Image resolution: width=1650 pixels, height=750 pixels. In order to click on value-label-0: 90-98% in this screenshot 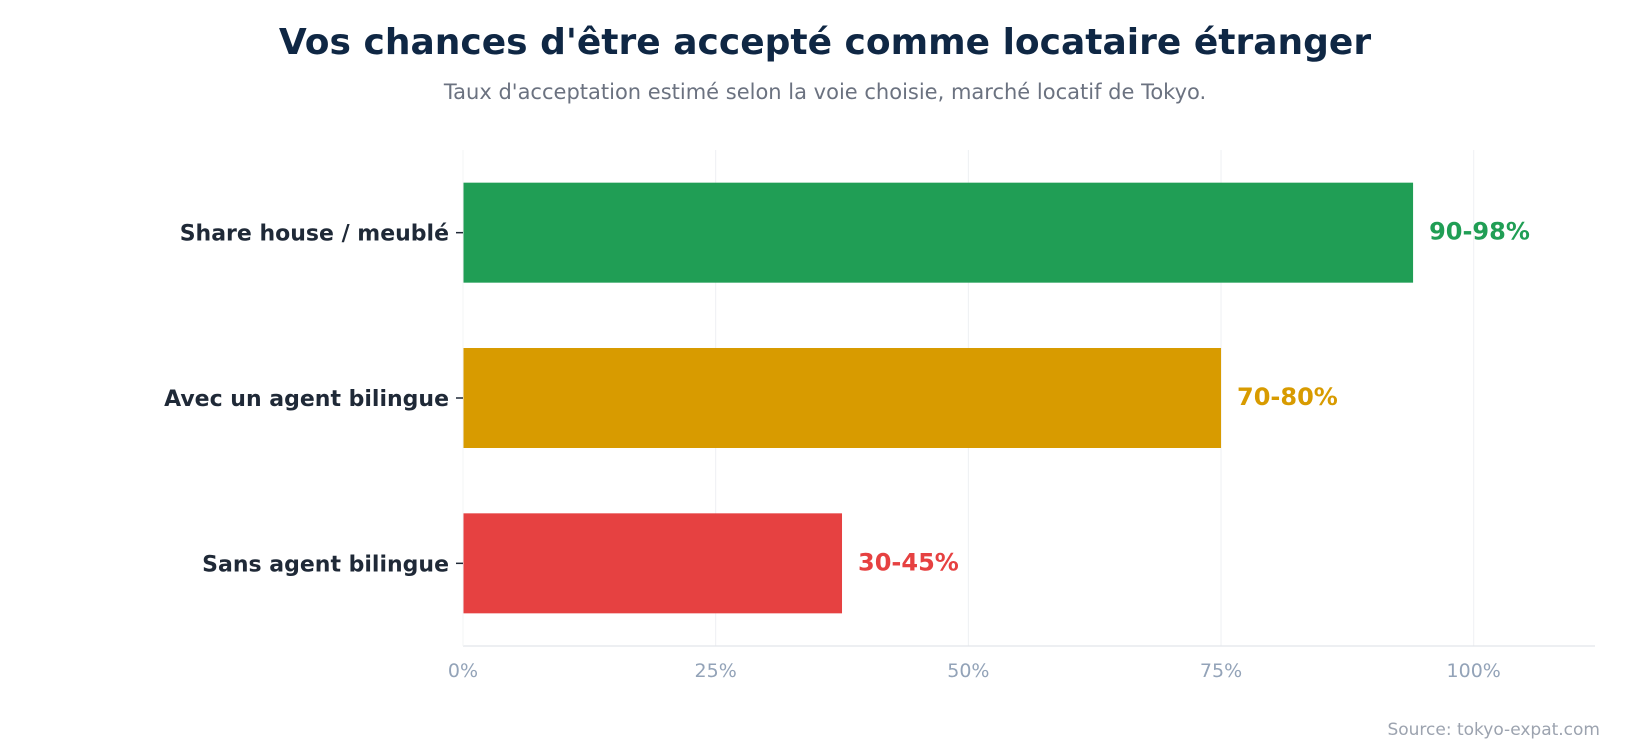, I will do `click(1479, 232)`.